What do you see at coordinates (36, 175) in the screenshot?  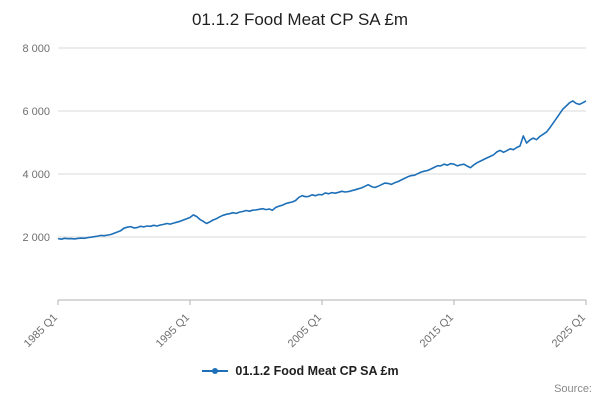 I see `y-axis-tick-label: 4 000` at bounding box center [36, 175].